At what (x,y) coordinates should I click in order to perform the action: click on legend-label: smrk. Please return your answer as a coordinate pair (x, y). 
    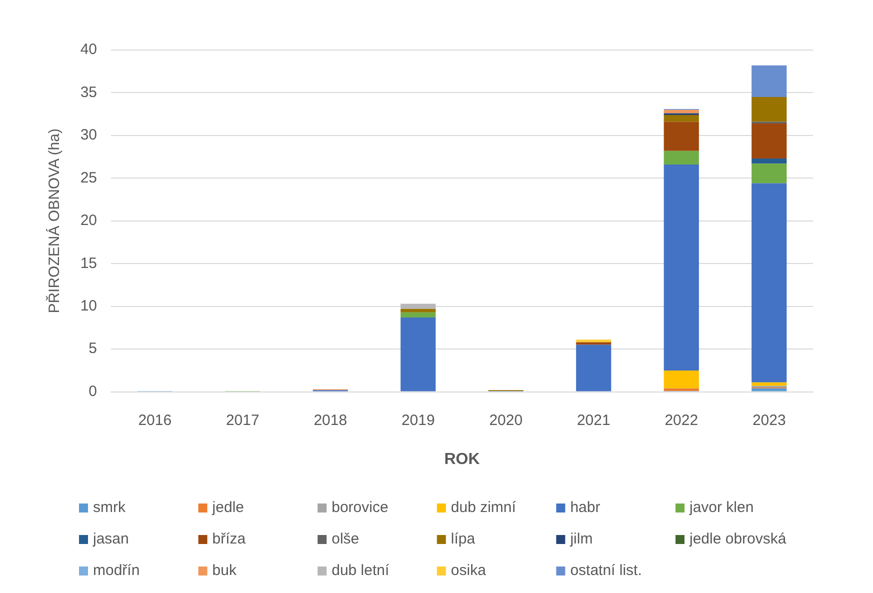
    Looking at the image, I should click on (109, 507).